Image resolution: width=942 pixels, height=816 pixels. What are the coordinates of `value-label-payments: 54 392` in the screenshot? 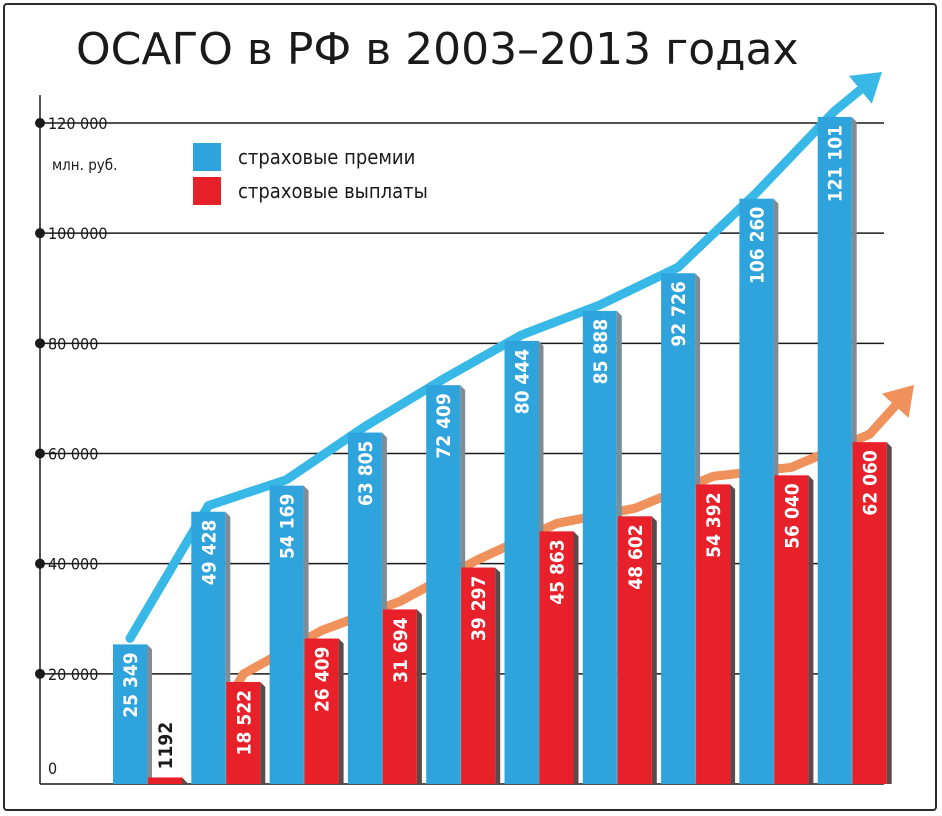 It's located at (714, 524).